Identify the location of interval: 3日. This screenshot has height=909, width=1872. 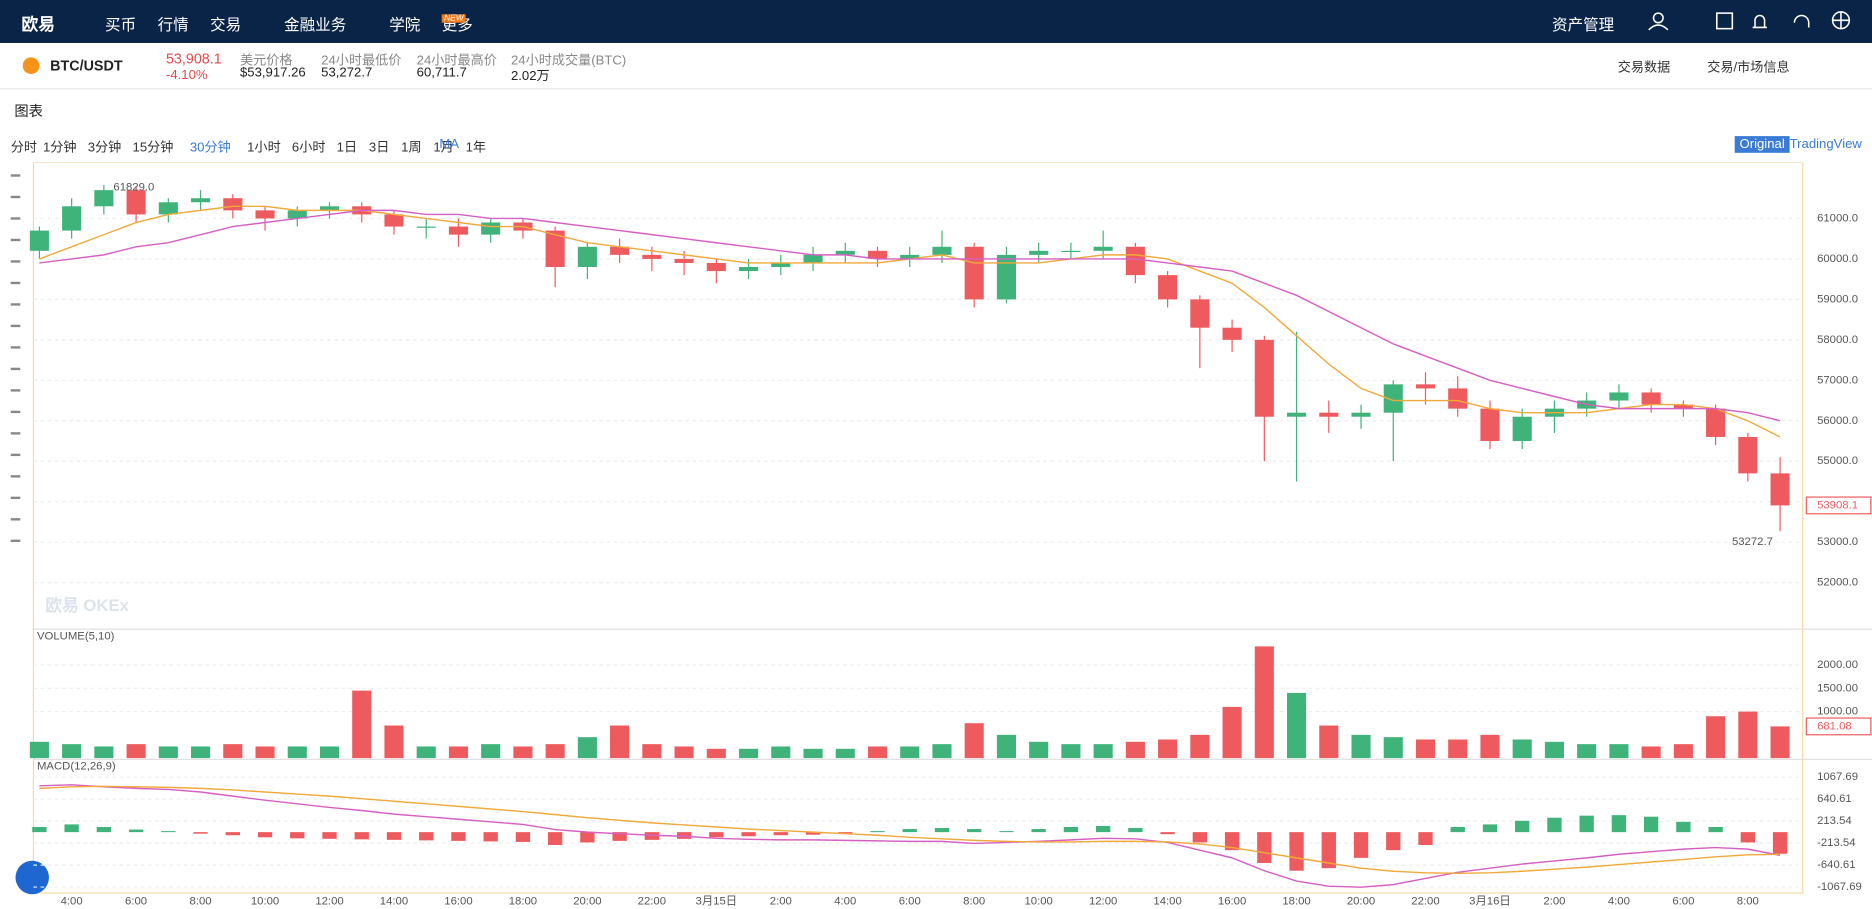
(379, 148).